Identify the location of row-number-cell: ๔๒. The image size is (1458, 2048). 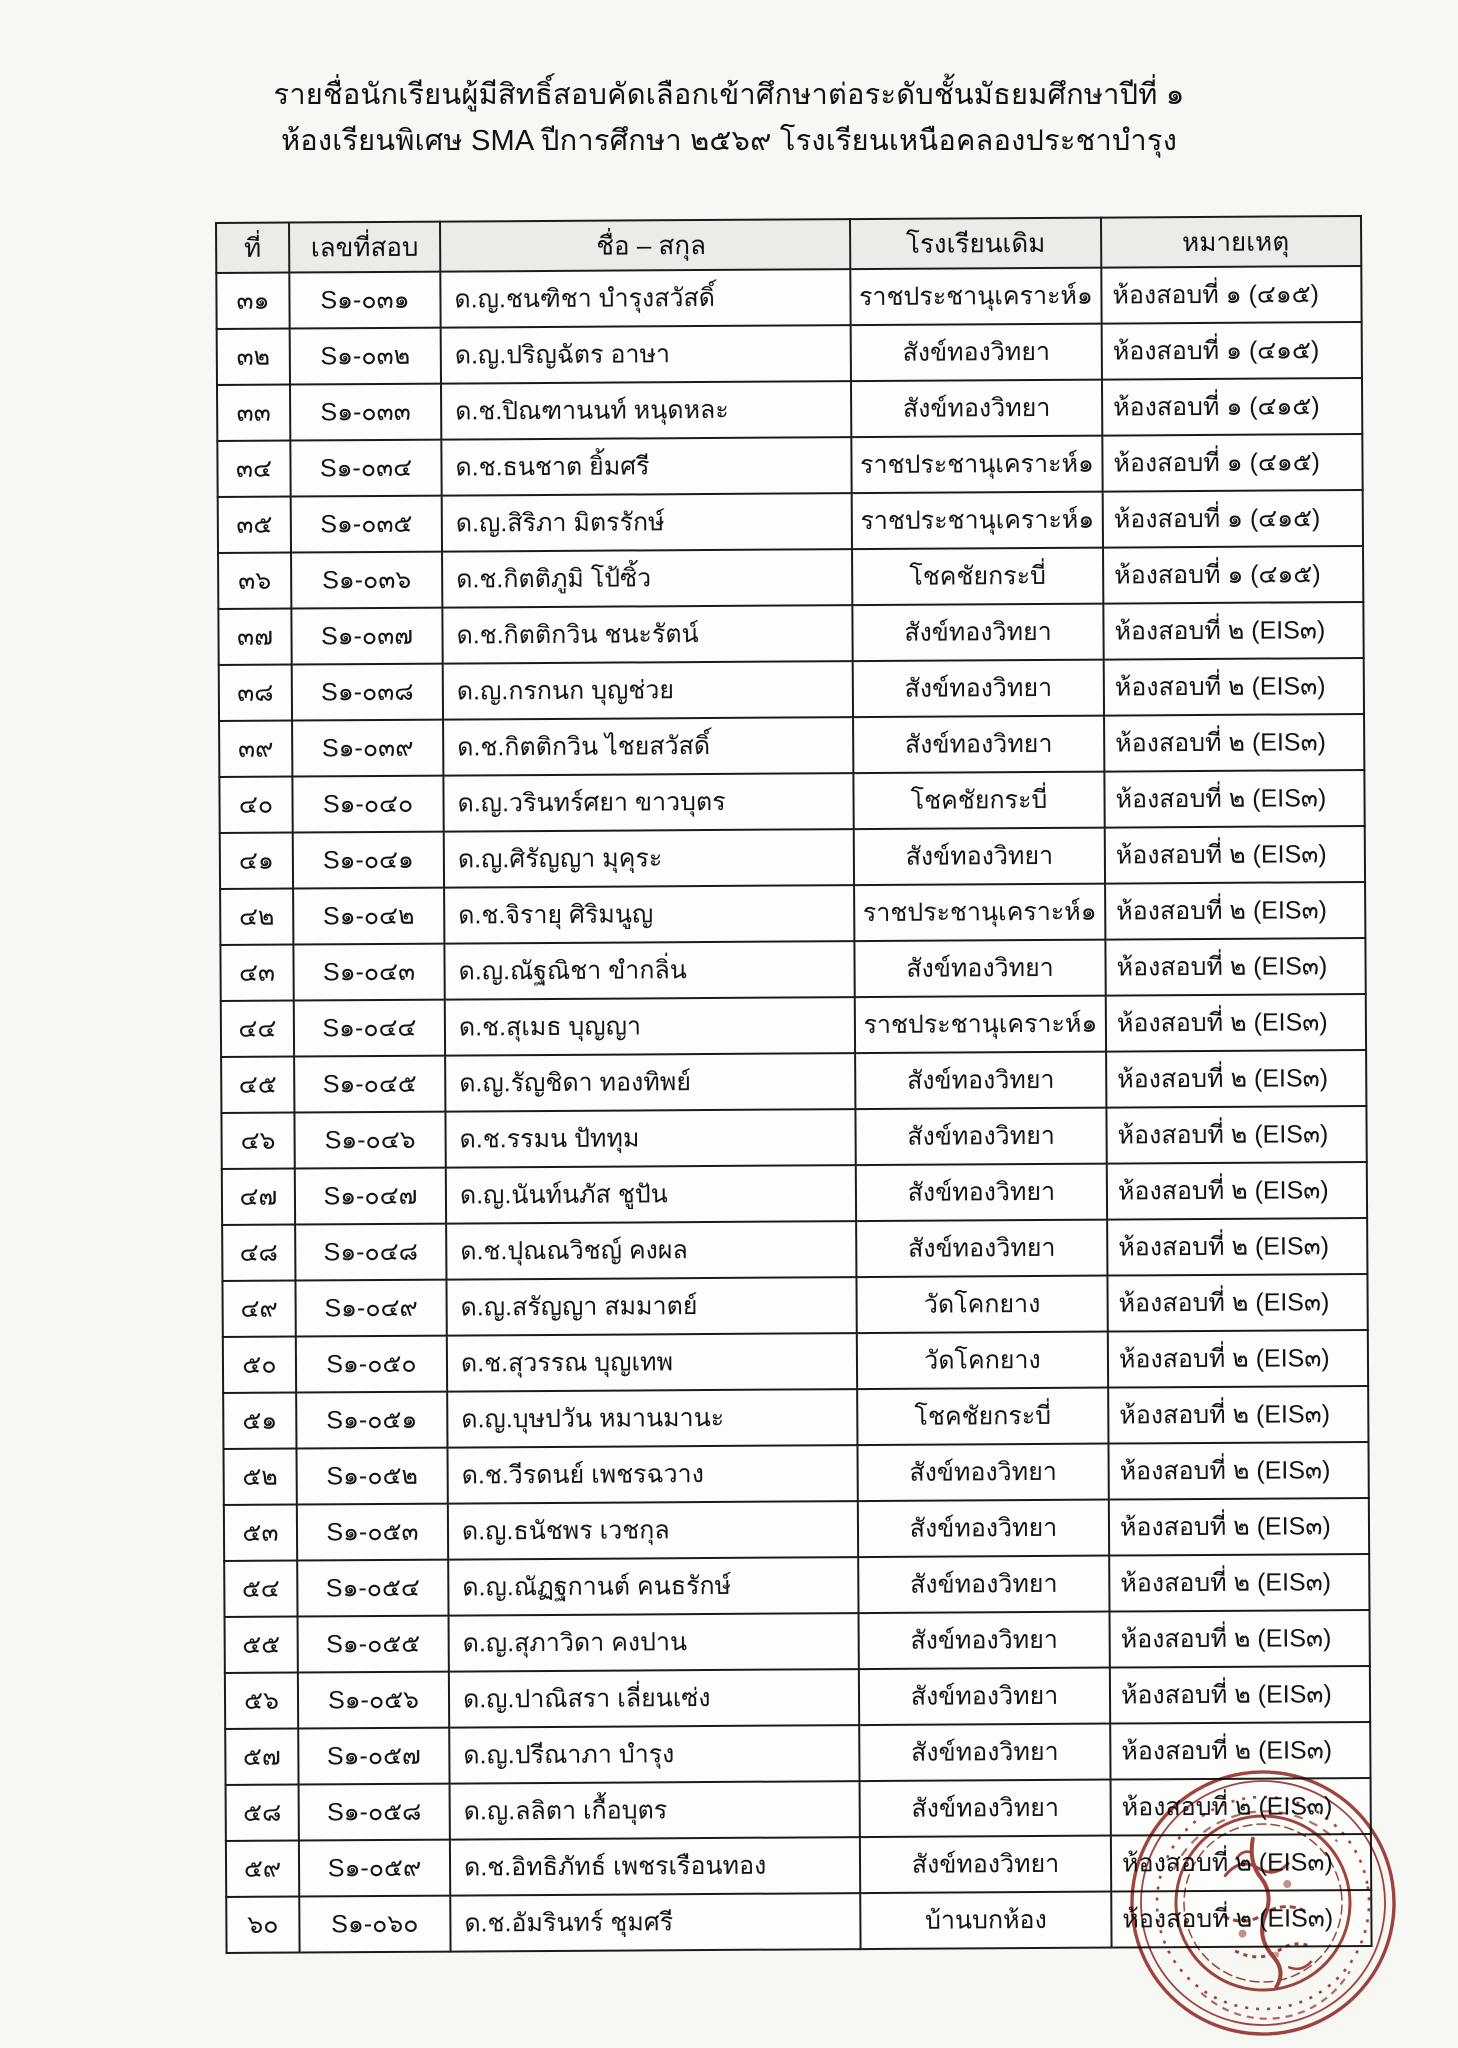
(257, 916).